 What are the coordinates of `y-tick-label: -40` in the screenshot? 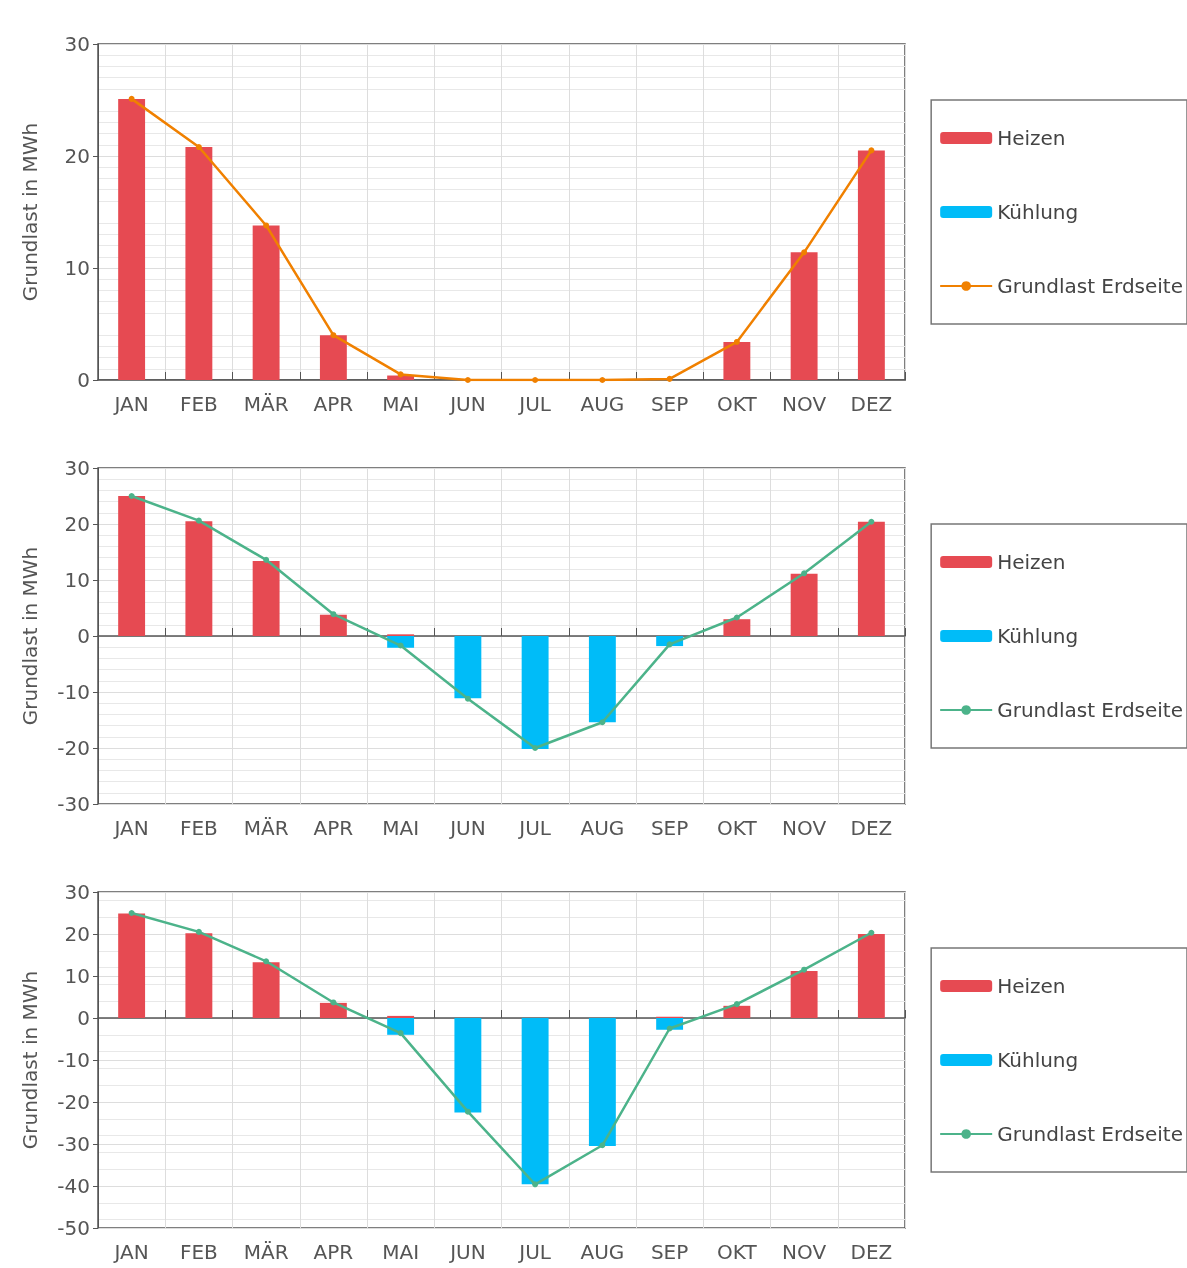 It's located at (73, 1186).